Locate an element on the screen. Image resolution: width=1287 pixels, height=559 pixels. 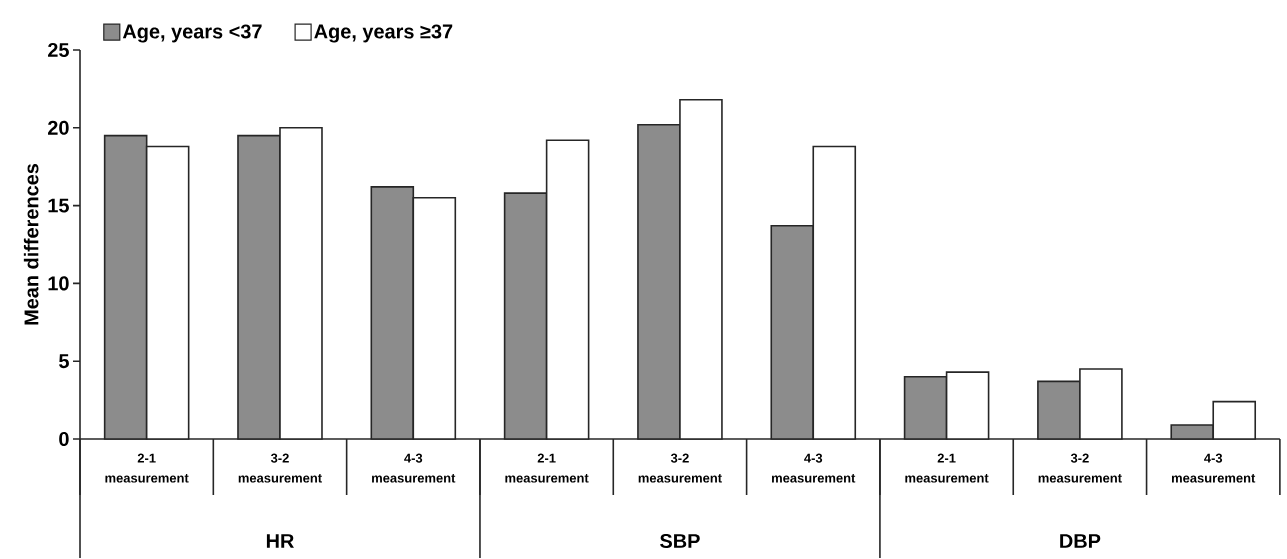
y-tick-label: 20 is located at coordinates (58, 127).